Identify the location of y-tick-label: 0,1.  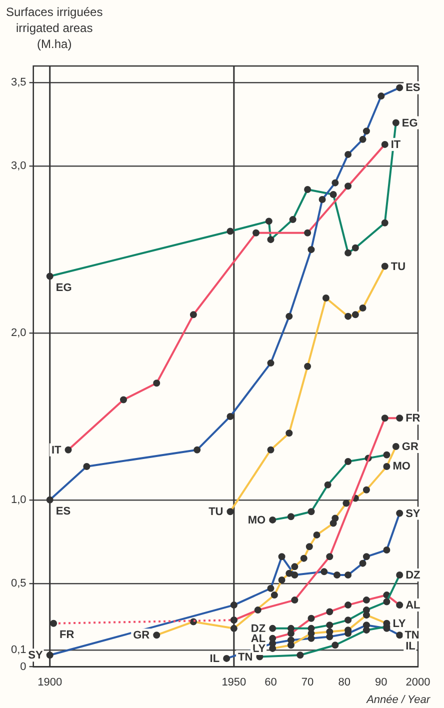
(18, 650).